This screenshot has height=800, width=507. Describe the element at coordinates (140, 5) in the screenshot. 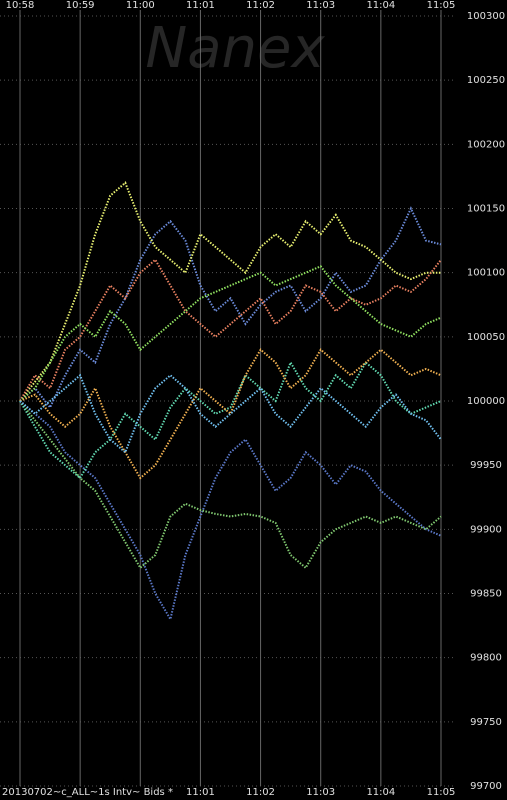

I see `x-tick-label: 11:00` at that location.